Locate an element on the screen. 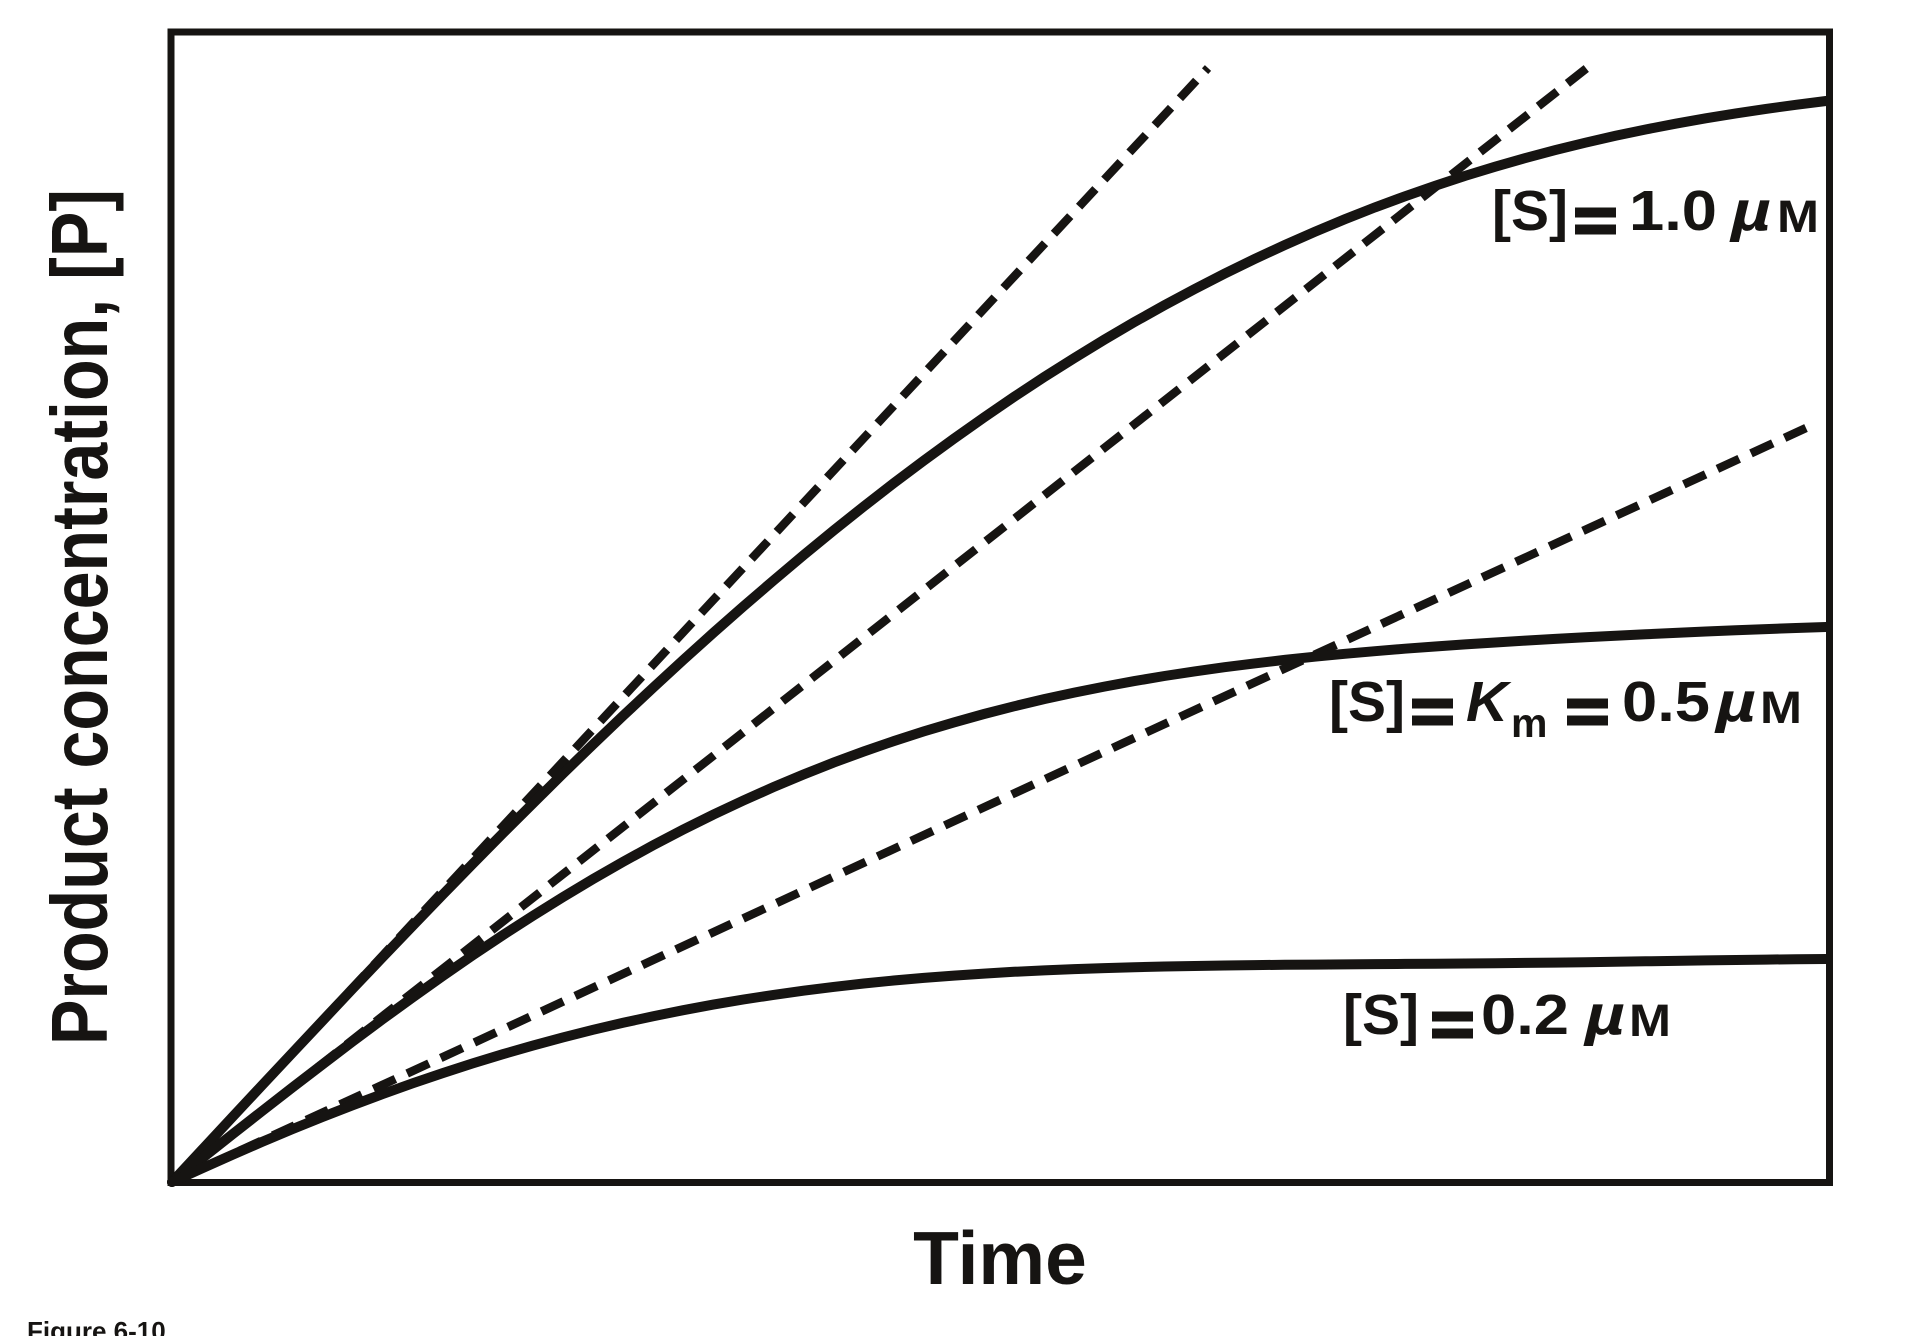 This screenshot has height=1336, width=1906. svg-text: 0.5 is located at coordinates (1666, 702).